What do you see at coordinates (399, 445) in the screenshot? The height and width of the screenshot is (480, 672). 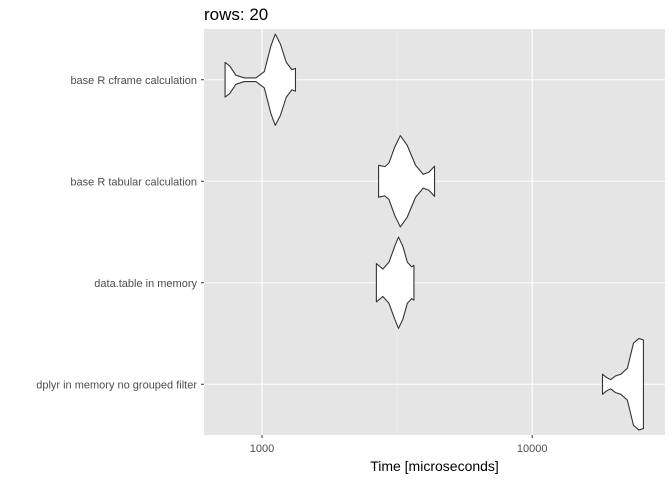 I see `x-axis: 1000 10000` at bounding box center [399, 445].